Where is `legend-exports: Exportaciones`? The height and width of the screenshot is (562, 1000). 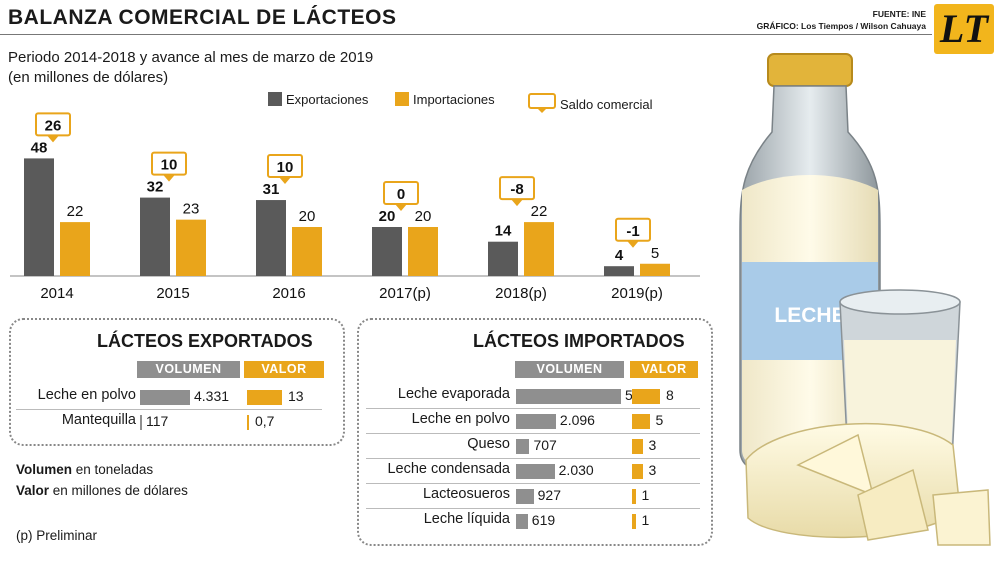 legend-exports: Exportaciones is located at coordinates (318, 99).